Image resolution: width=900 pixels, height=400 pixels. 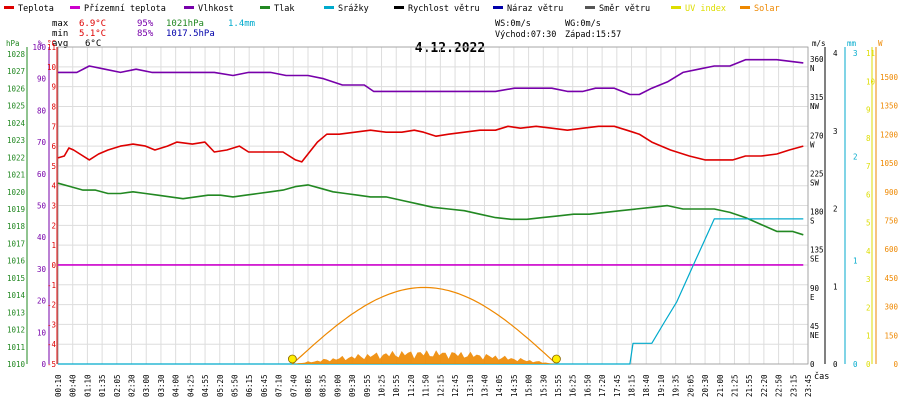 I want to click on x-tick-label: 06:45, so click(x=264, y=385).